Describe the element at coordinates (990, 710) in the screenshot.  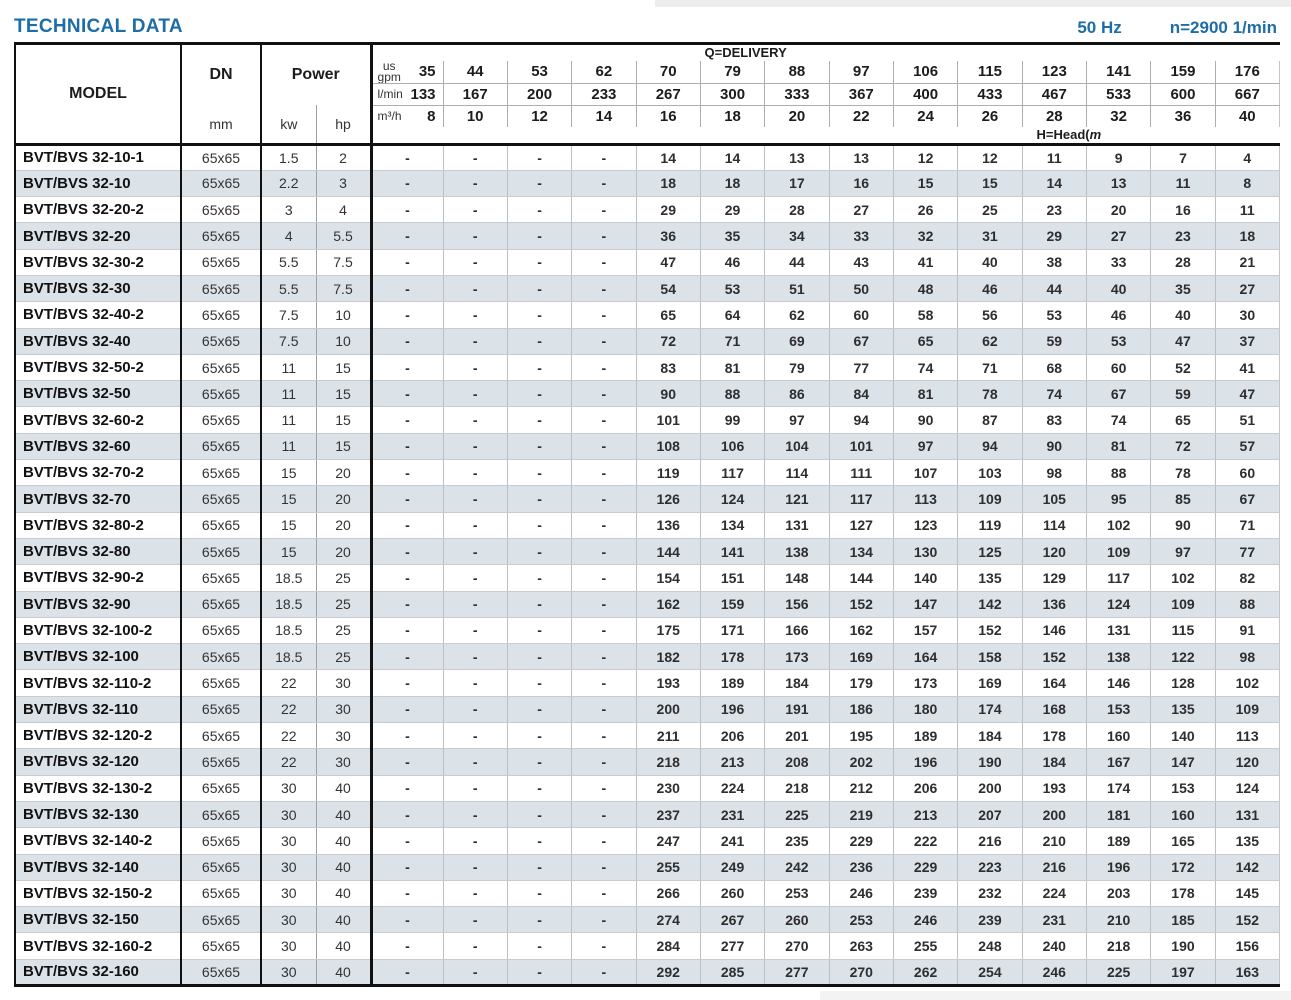
I see `head-value-cell: 174` at that location.